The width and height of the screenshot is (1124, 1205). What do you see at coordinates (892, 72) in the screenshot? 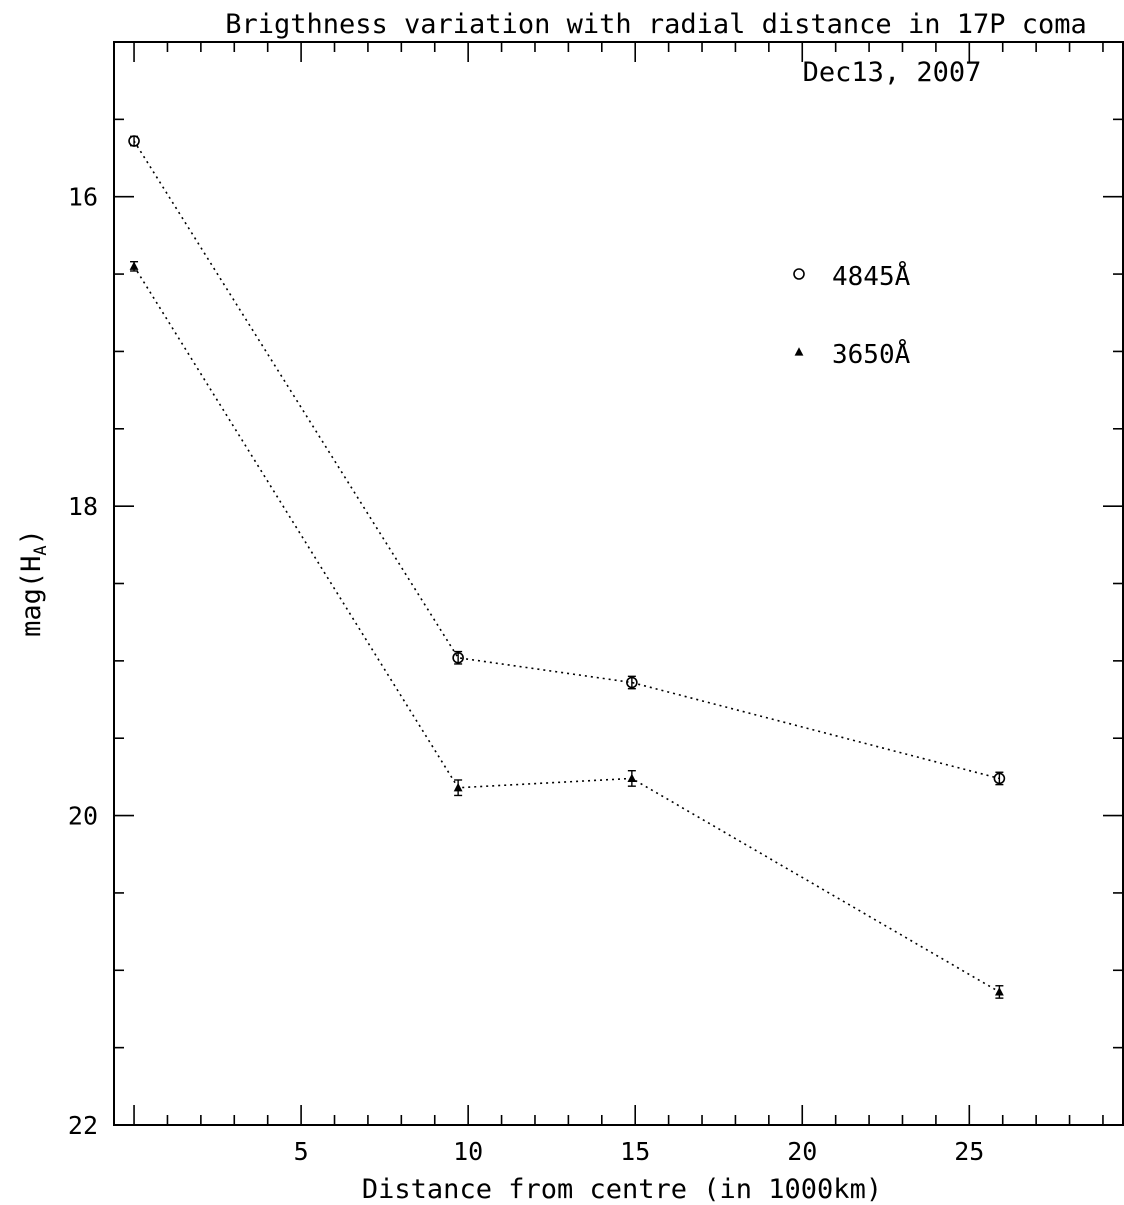
I see `chart-subtitle: Dec13, 2007` at bounding box center [892, 72].